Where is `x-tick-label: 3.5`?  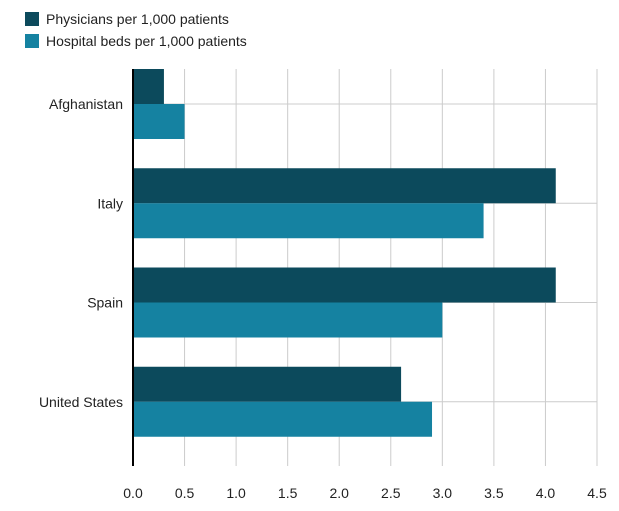 x-tick-label: 3.5 is located at coordinates (494, 493).